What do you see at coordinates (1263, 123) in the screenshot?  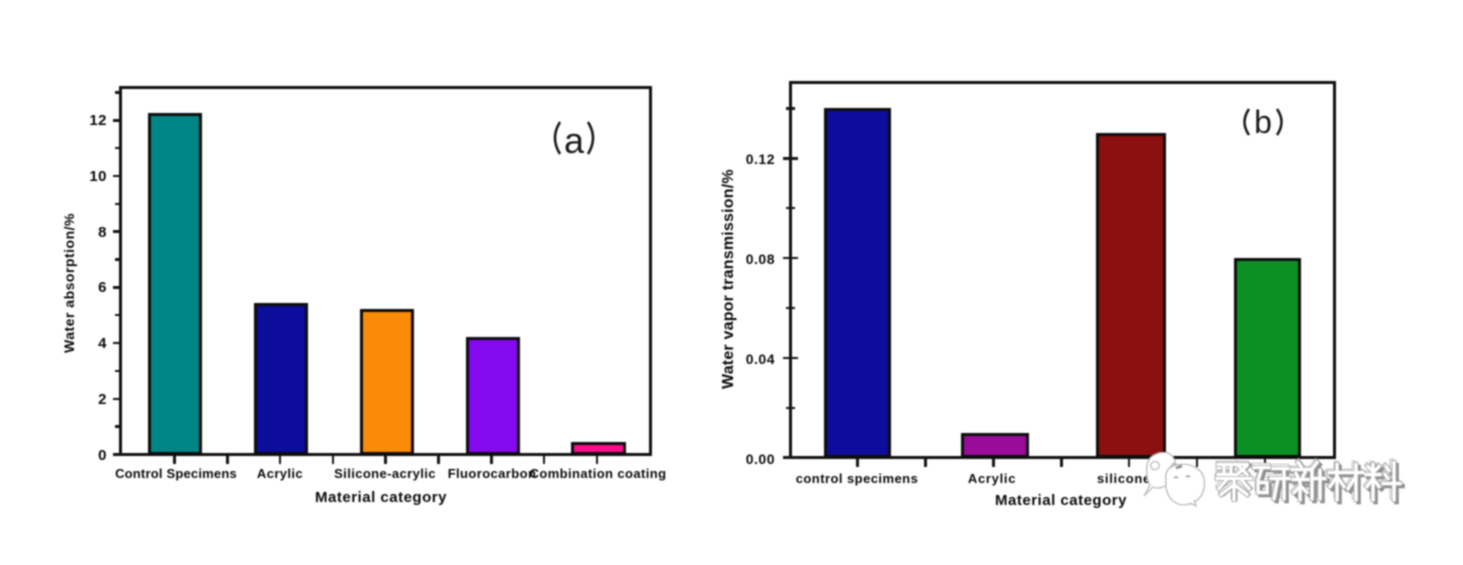 I see `svg-text: b` at bounding box center [1263, 123].